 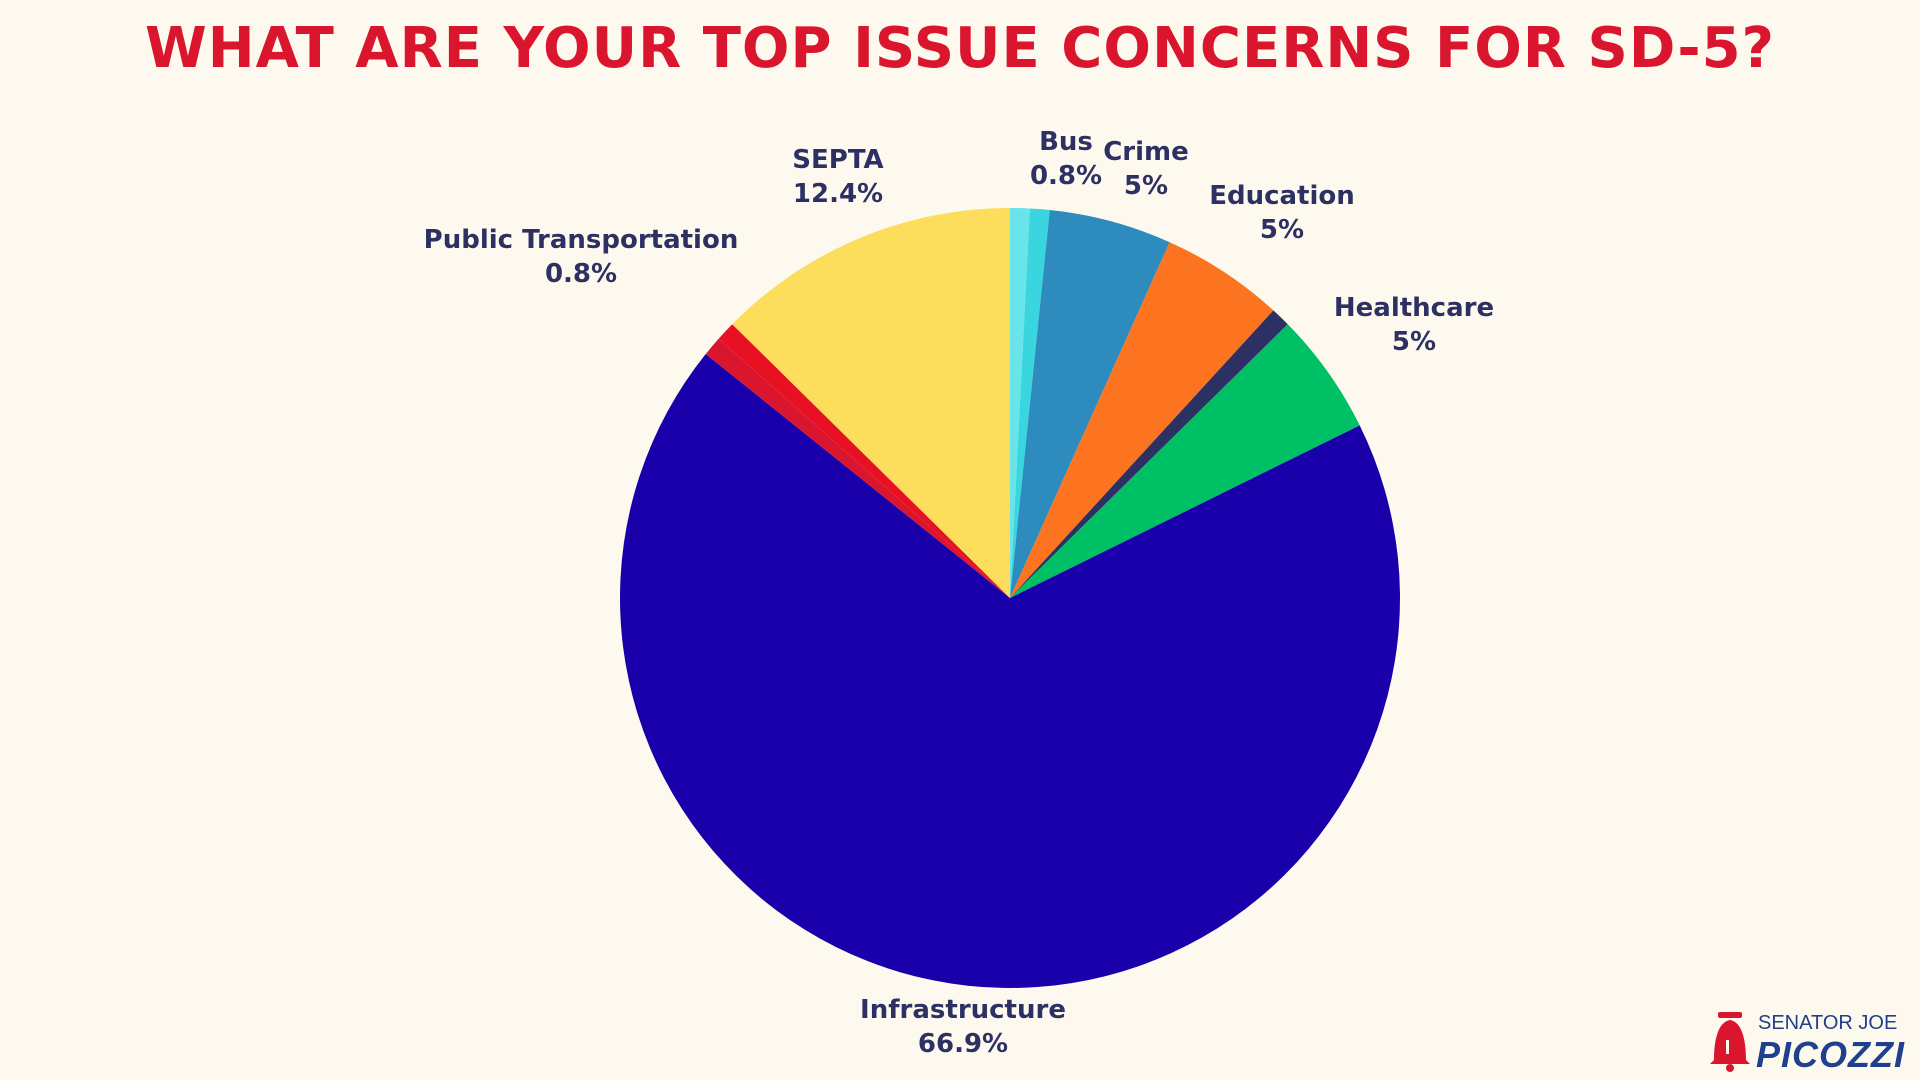 What do you see at coordinates (1146, 186) in the screenshot?
I see `slice-value-crime: 5%` at bounding box center [1146, 186].